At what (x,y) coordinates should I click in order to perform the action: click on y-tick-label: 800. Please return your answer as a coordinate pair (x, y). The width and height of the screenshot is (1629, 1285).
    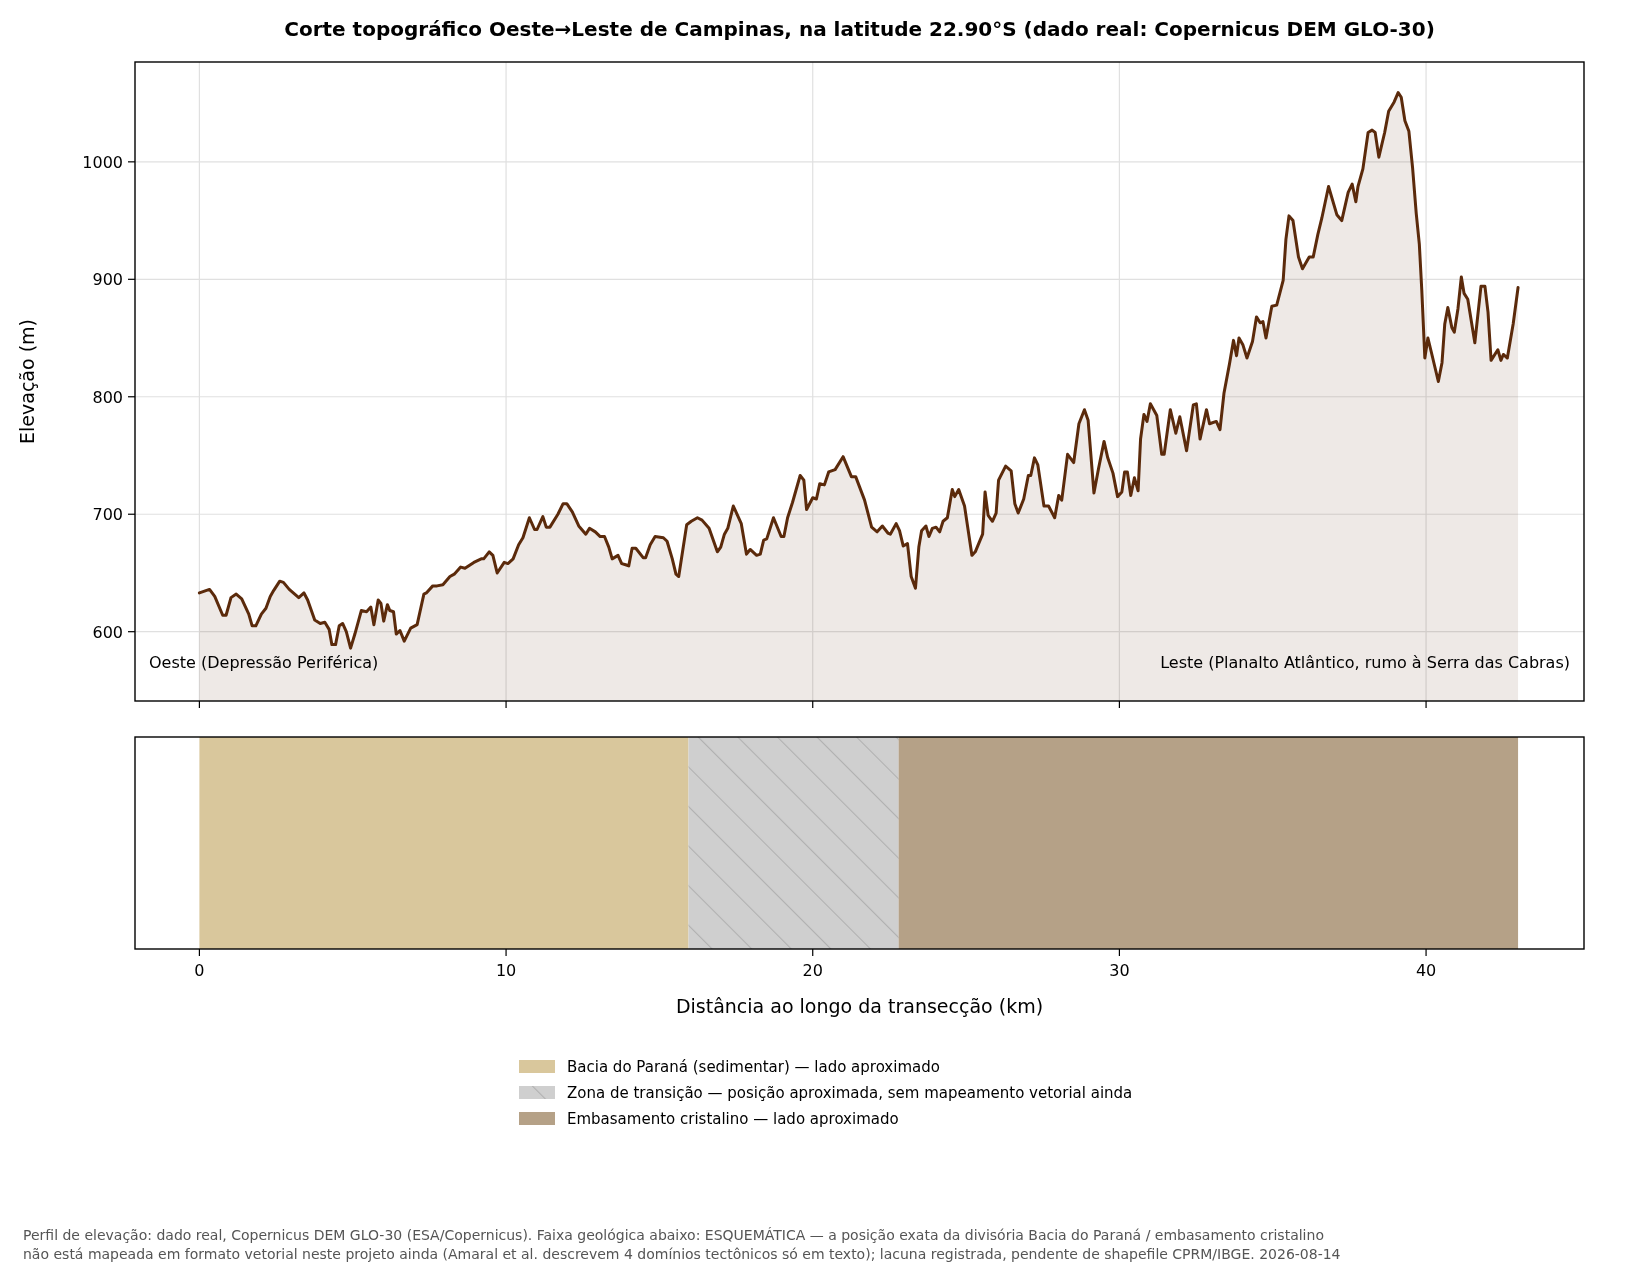
    Looking at the image, I should click on (107, 397).